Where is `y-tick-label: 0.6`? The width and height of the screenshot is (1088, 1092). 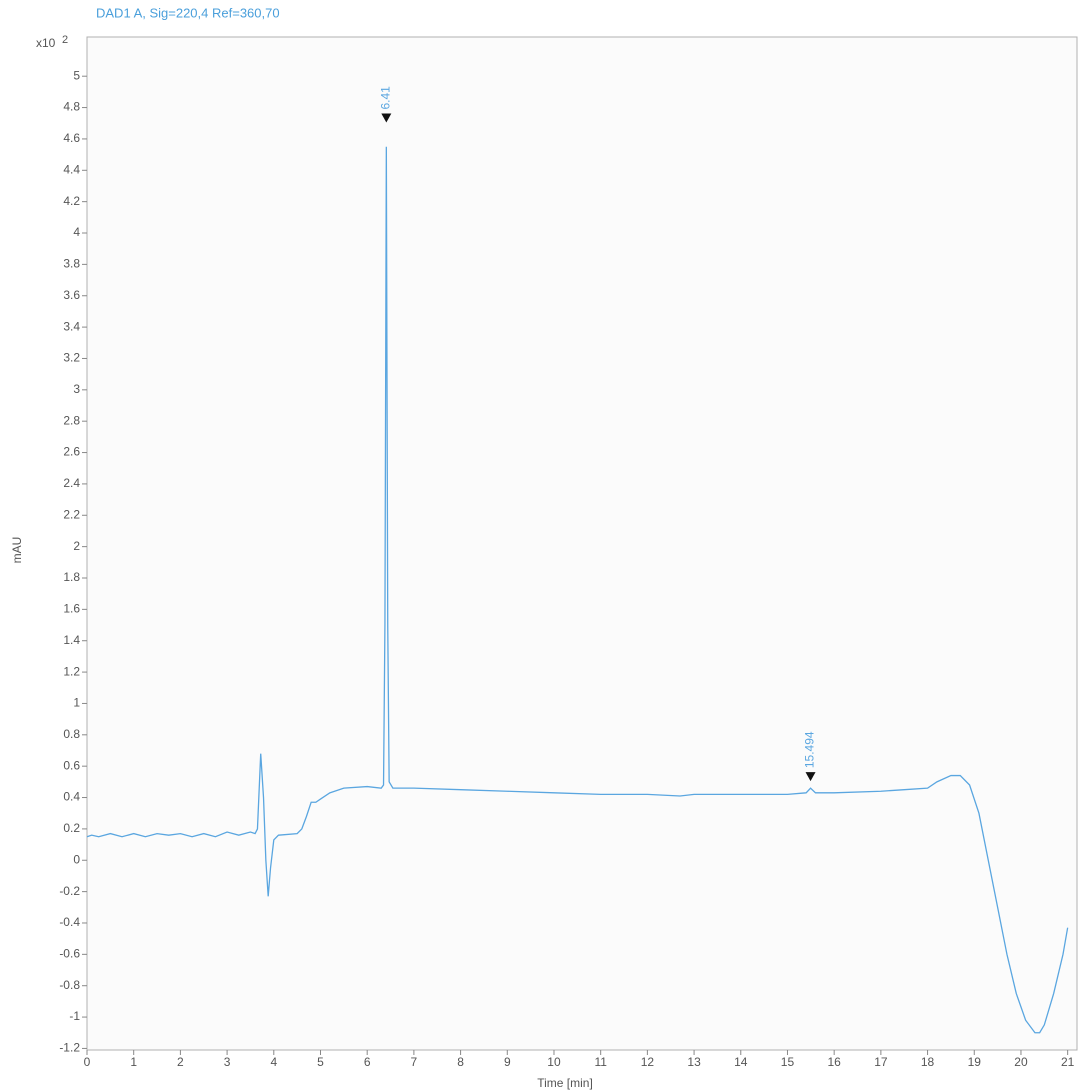
y-tick-label: 0.6 is located at coordinates (71, 765).